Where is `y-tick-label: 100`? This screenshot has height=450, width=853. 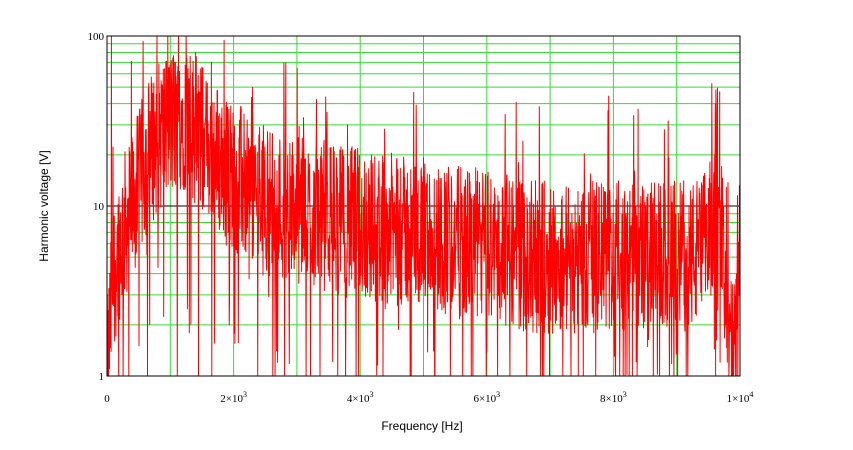 y-tick-label: 100 is located at coordinates (96, 37).